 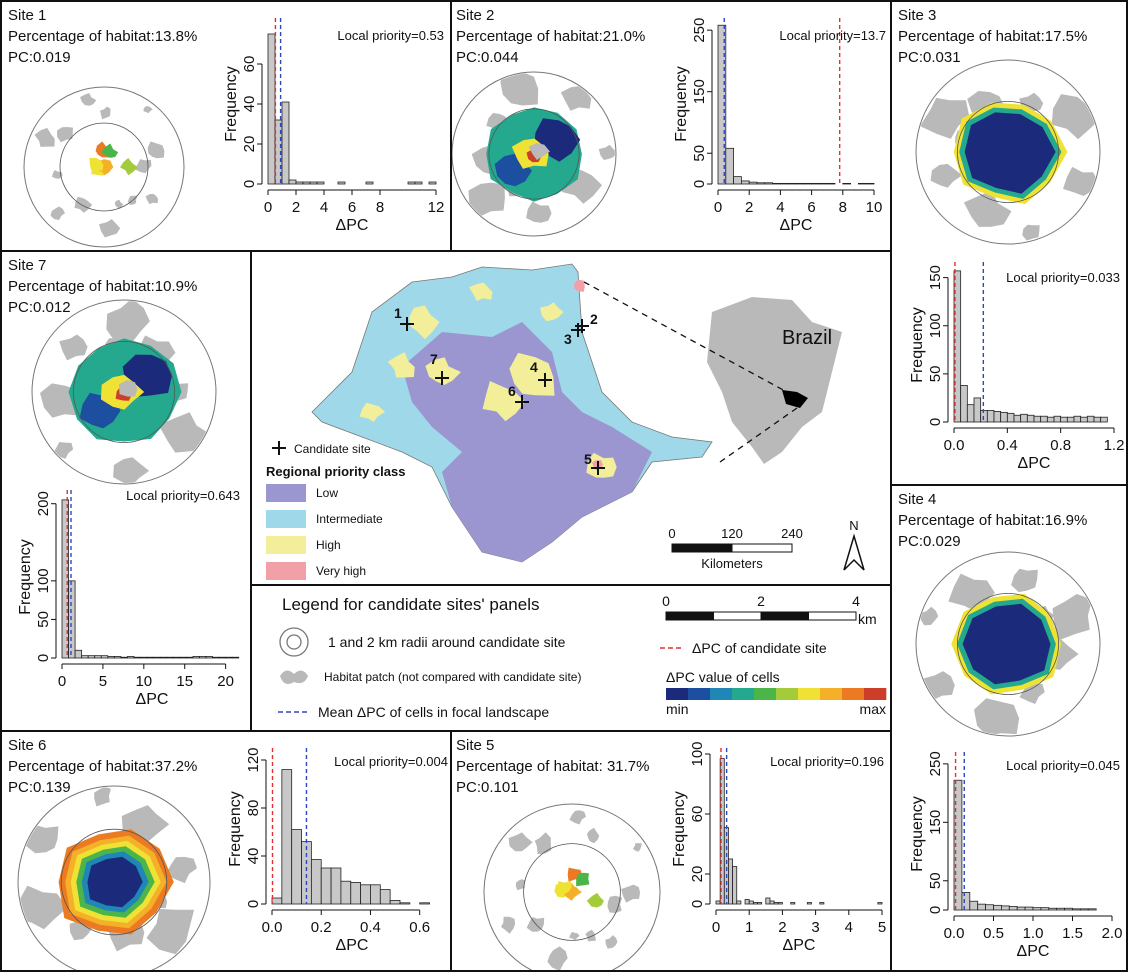 I want to click on priority-legend-label: Low, so click(x=327, y=493).